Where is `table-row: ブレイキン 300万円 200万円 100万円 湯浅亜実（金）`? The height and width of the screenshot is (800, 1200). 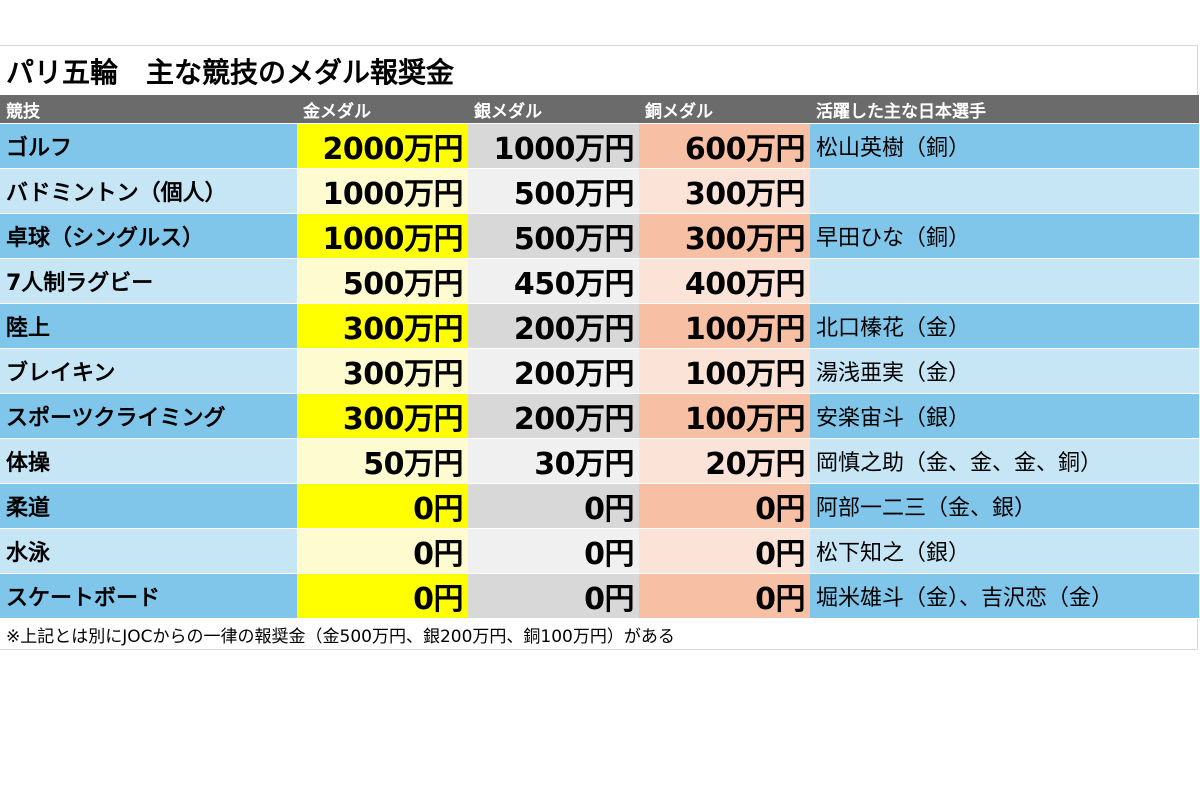
table-row: ブレイキン 300万円 200万円 100万円 湯浅亜実（金） is located at coordinates (599, 371).